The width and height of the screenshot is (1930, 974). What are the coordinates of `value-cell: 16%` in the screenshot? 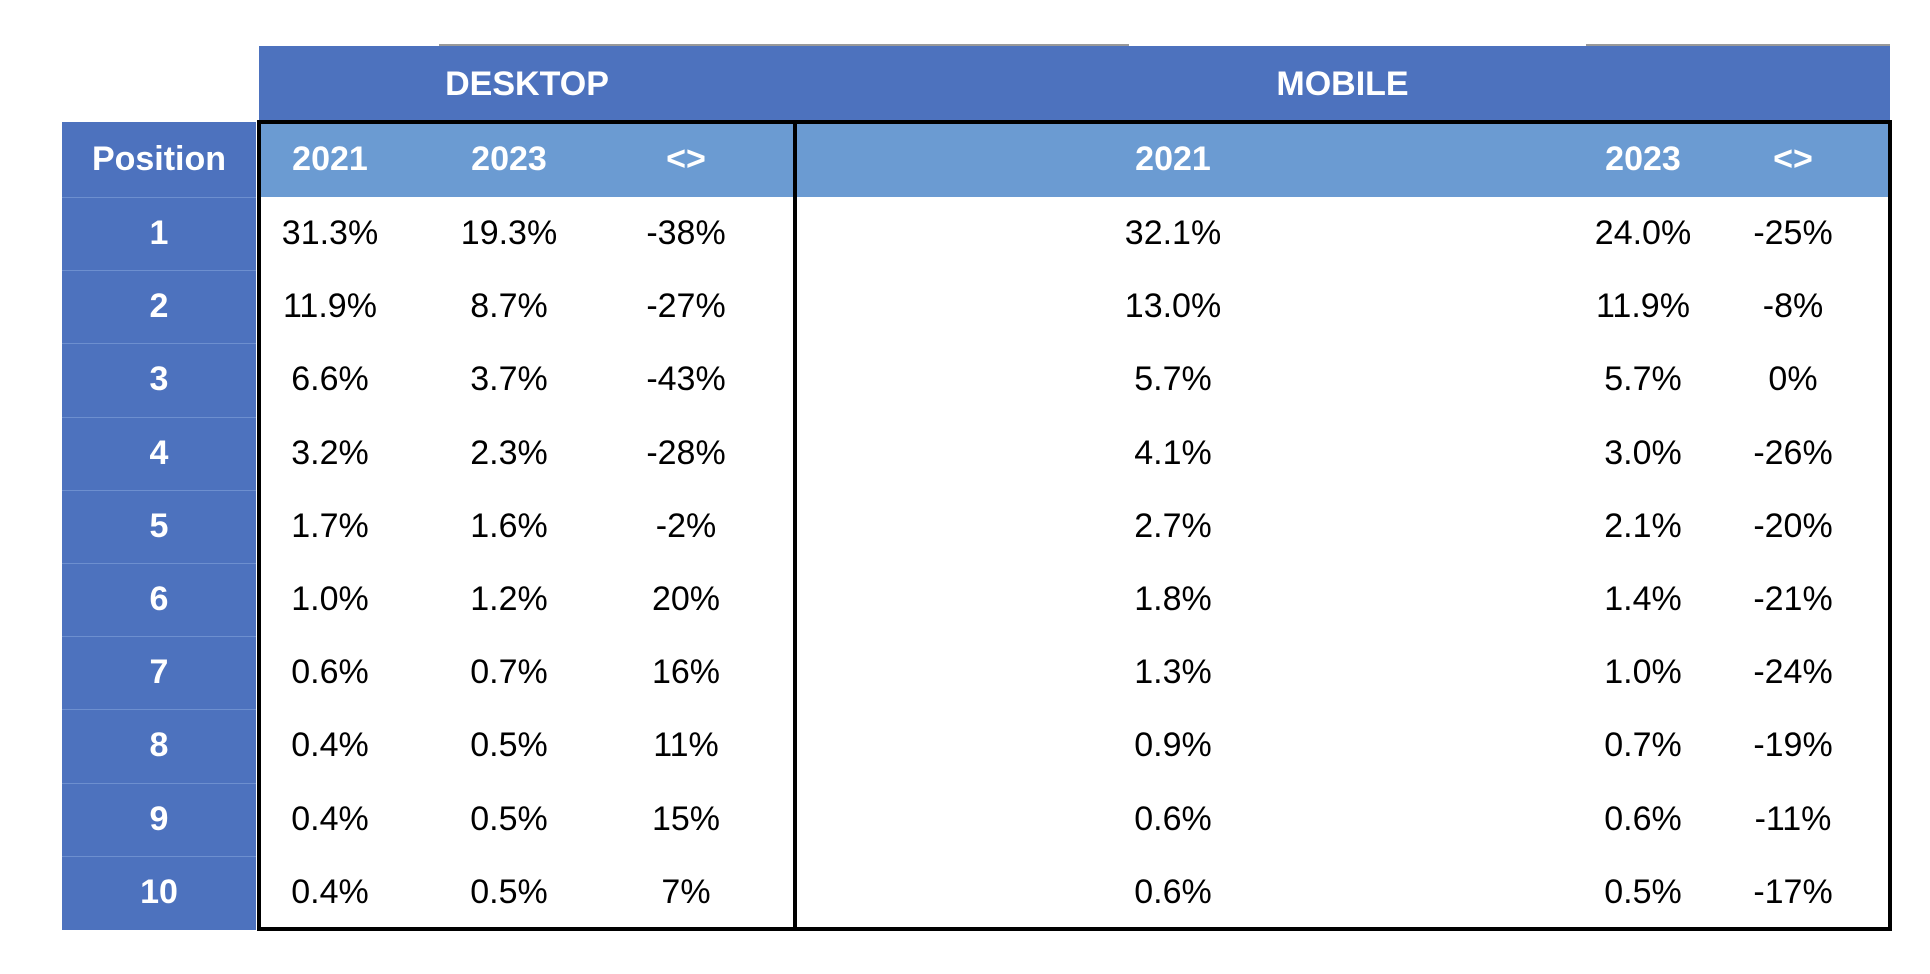 It's located at (686, 672).